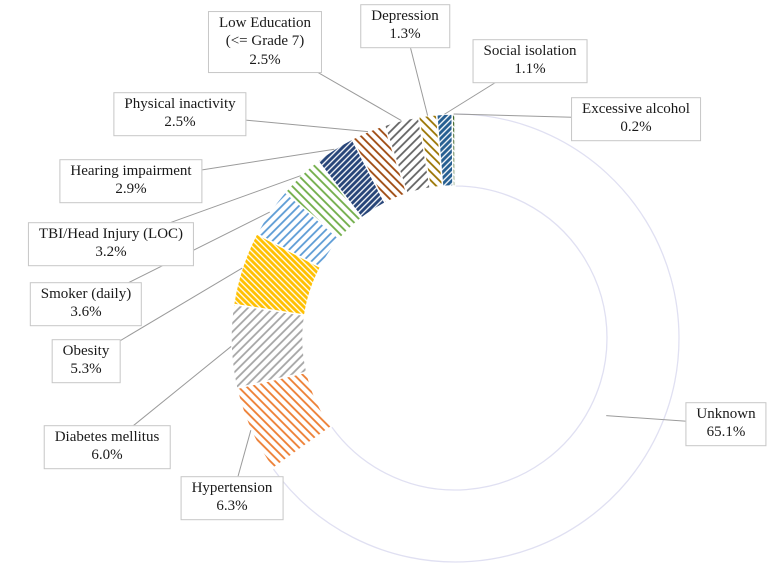  I want to click on leader-line-physical, so click(274, 123).